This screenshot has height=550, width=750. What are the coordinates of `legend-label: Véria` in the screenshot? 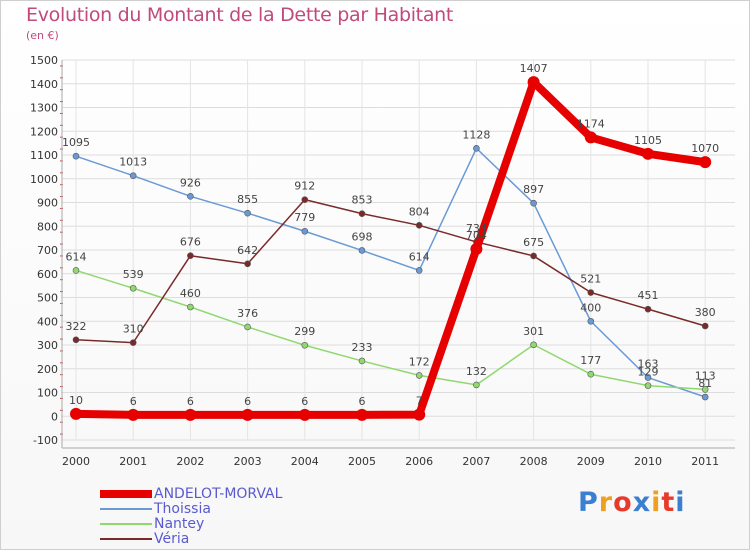 It's located at (172, 539).